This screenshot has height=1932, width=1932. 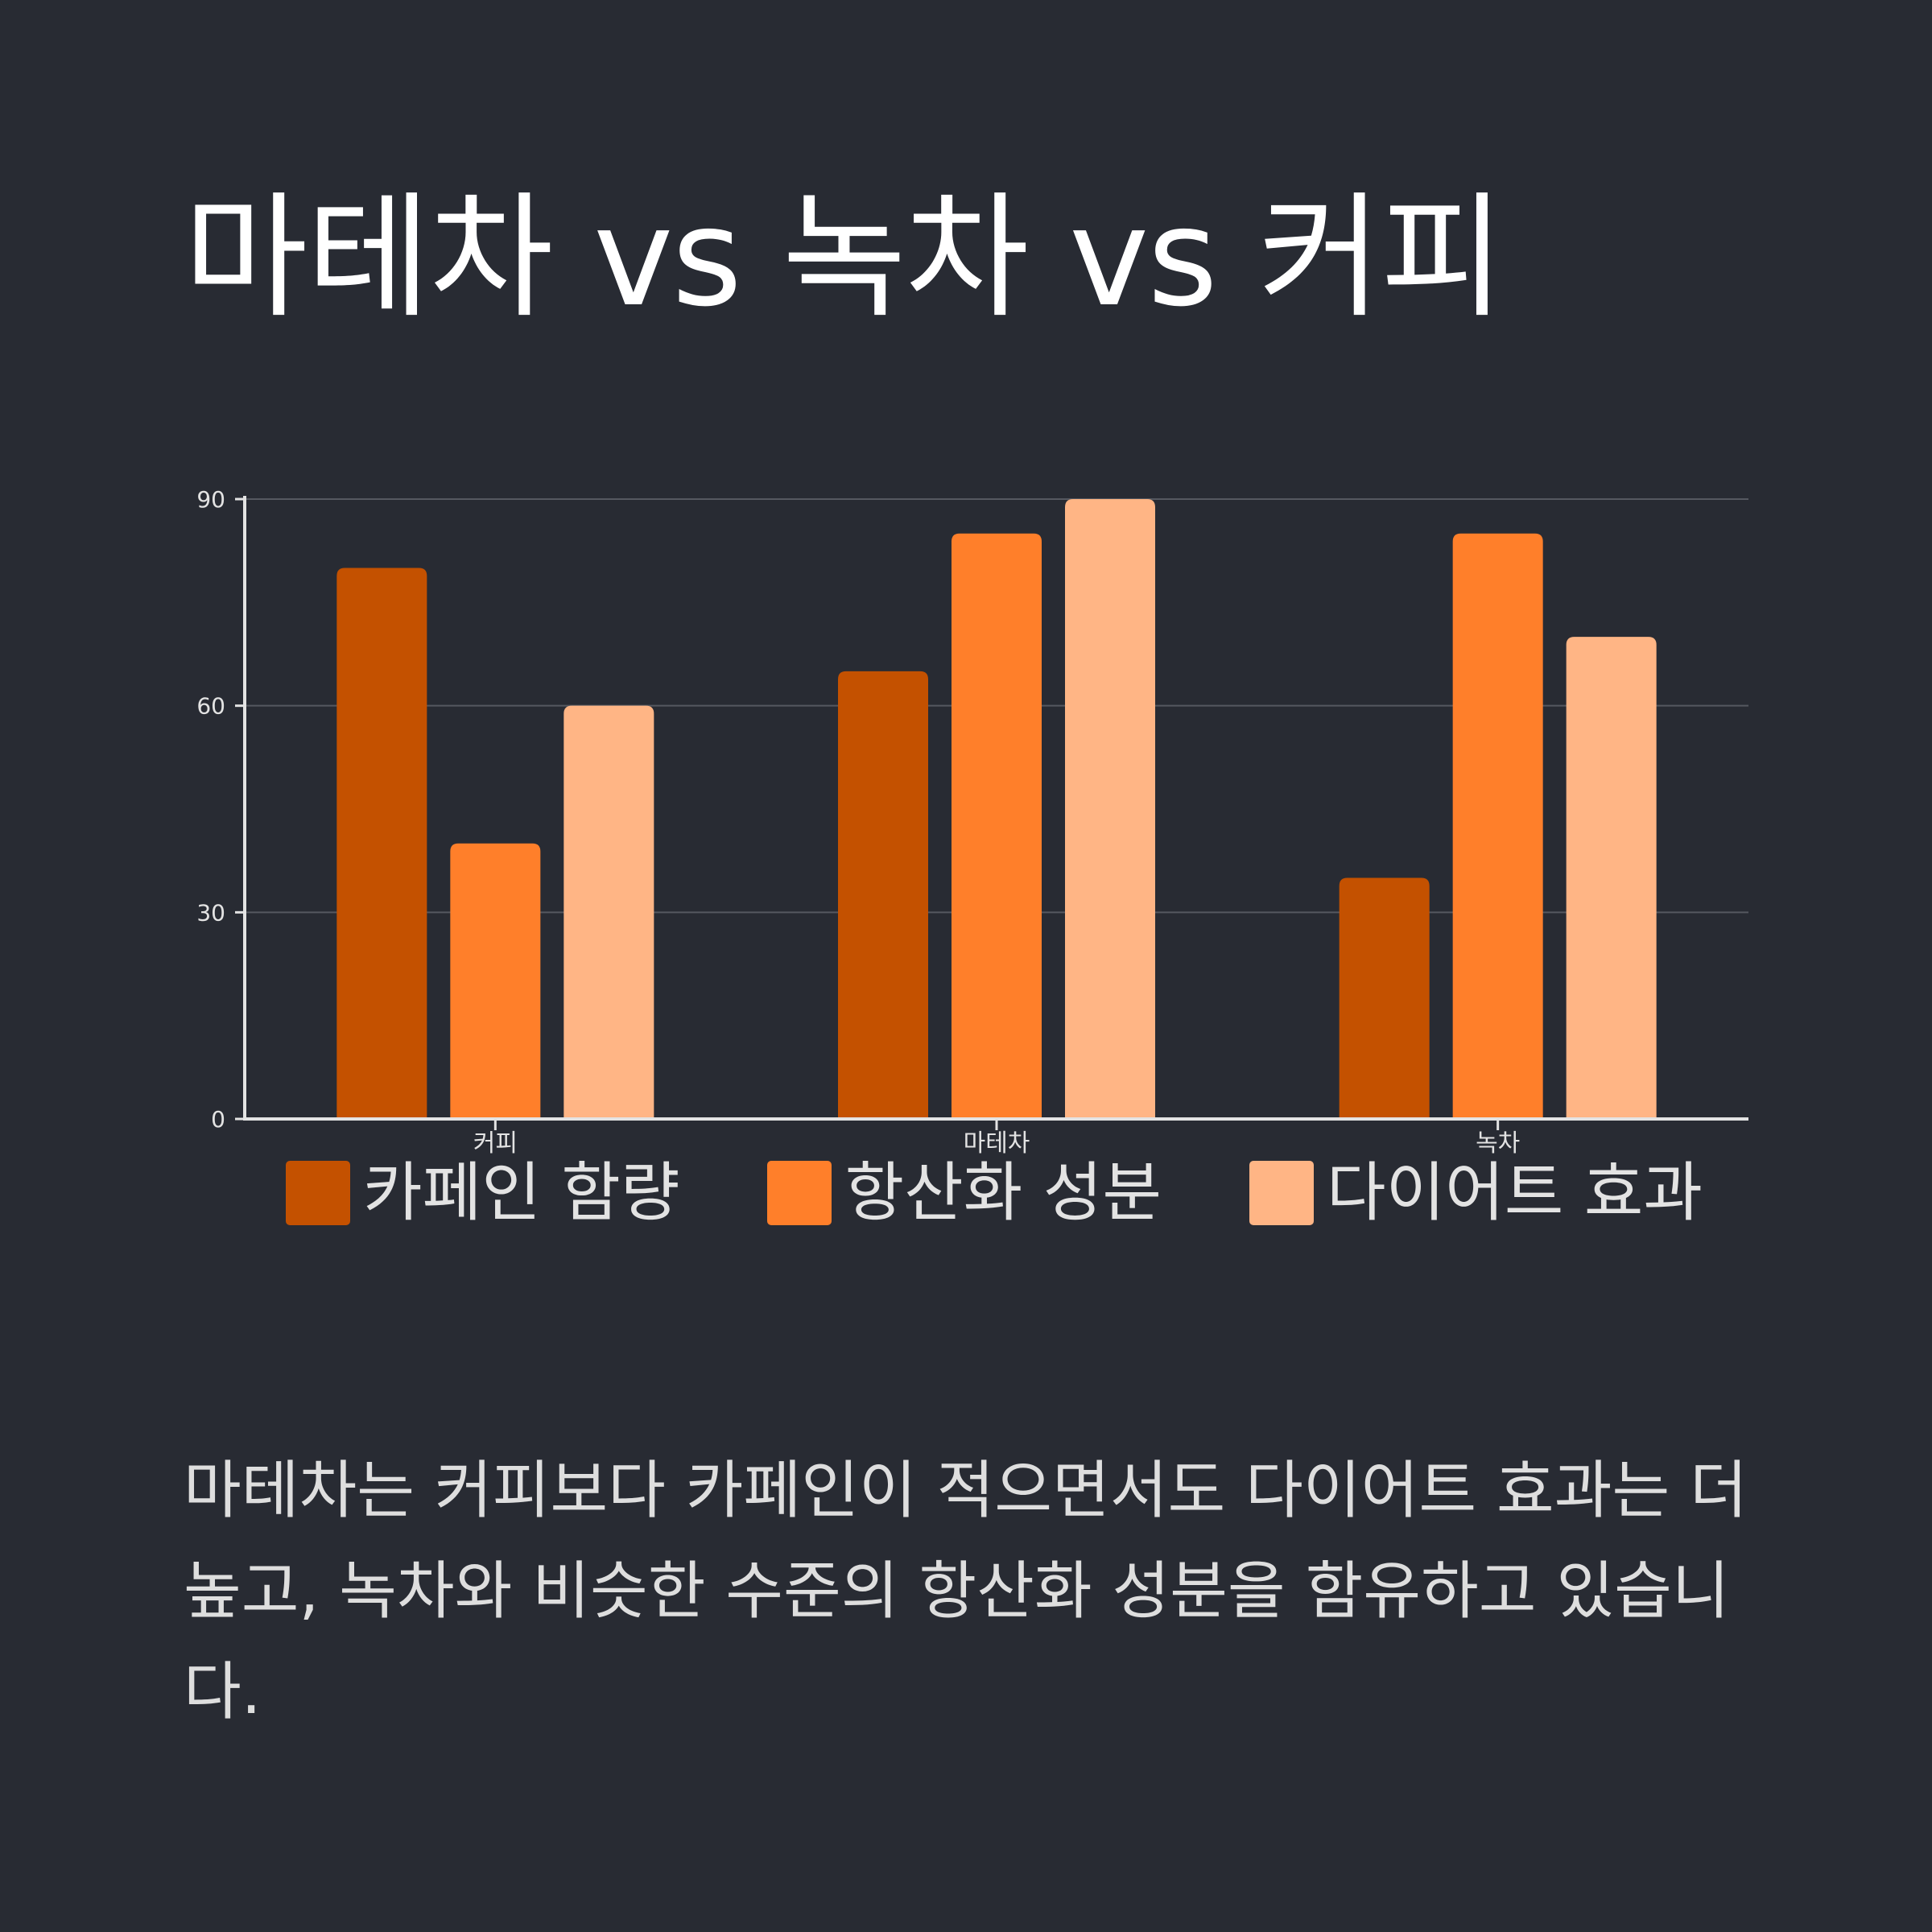 What do you see at coordinates (211, 499) in the screenshot?
I see `y-tick-label: 90` at bounding box center [211, 499].